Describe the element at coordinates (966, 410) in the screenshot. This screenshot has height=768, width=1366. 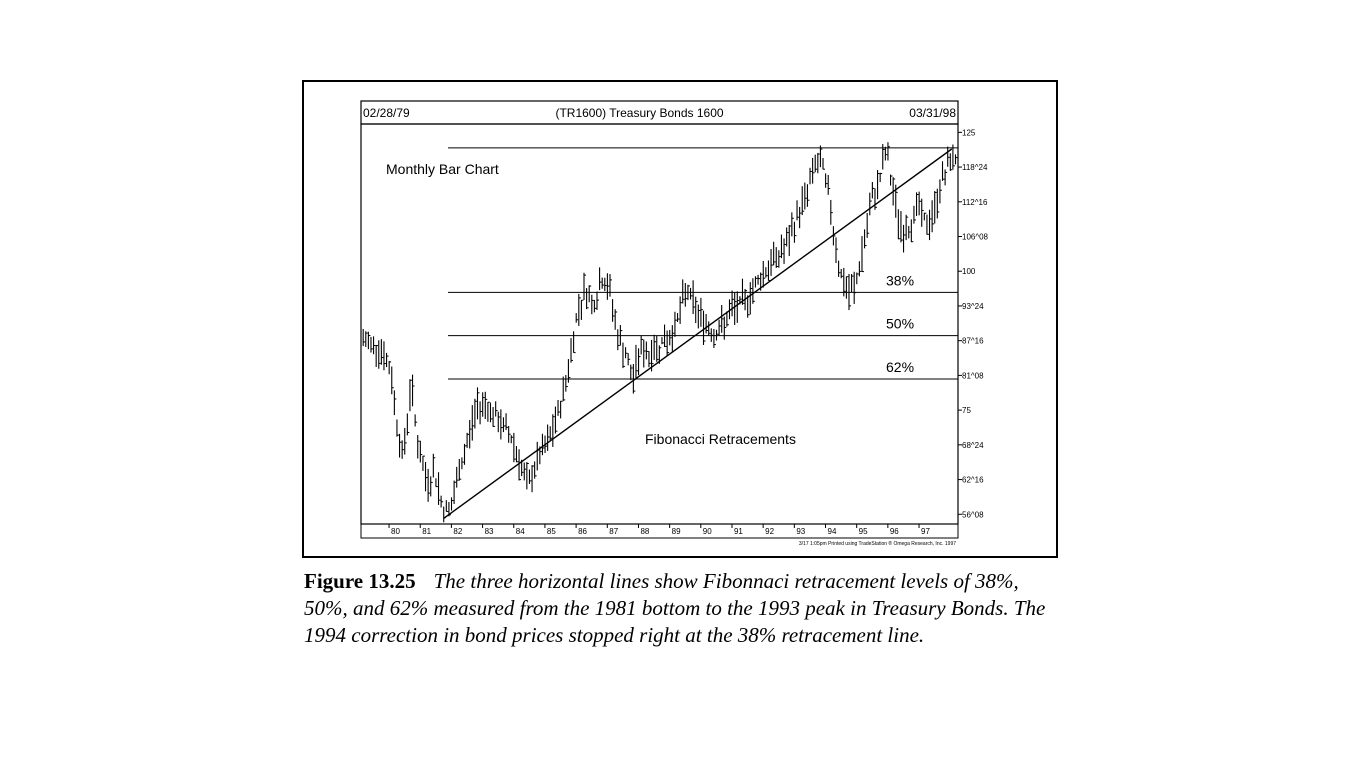
I see `y-tick-label: 75` at that location.